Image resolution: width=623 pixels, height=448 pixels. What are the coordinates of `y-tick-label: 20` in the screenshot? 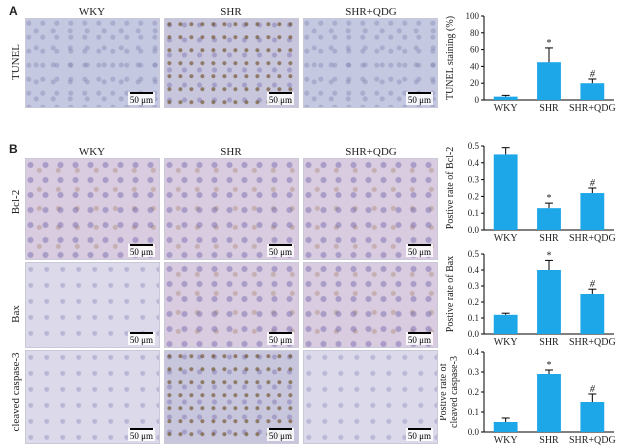 It's located at (475, 83).